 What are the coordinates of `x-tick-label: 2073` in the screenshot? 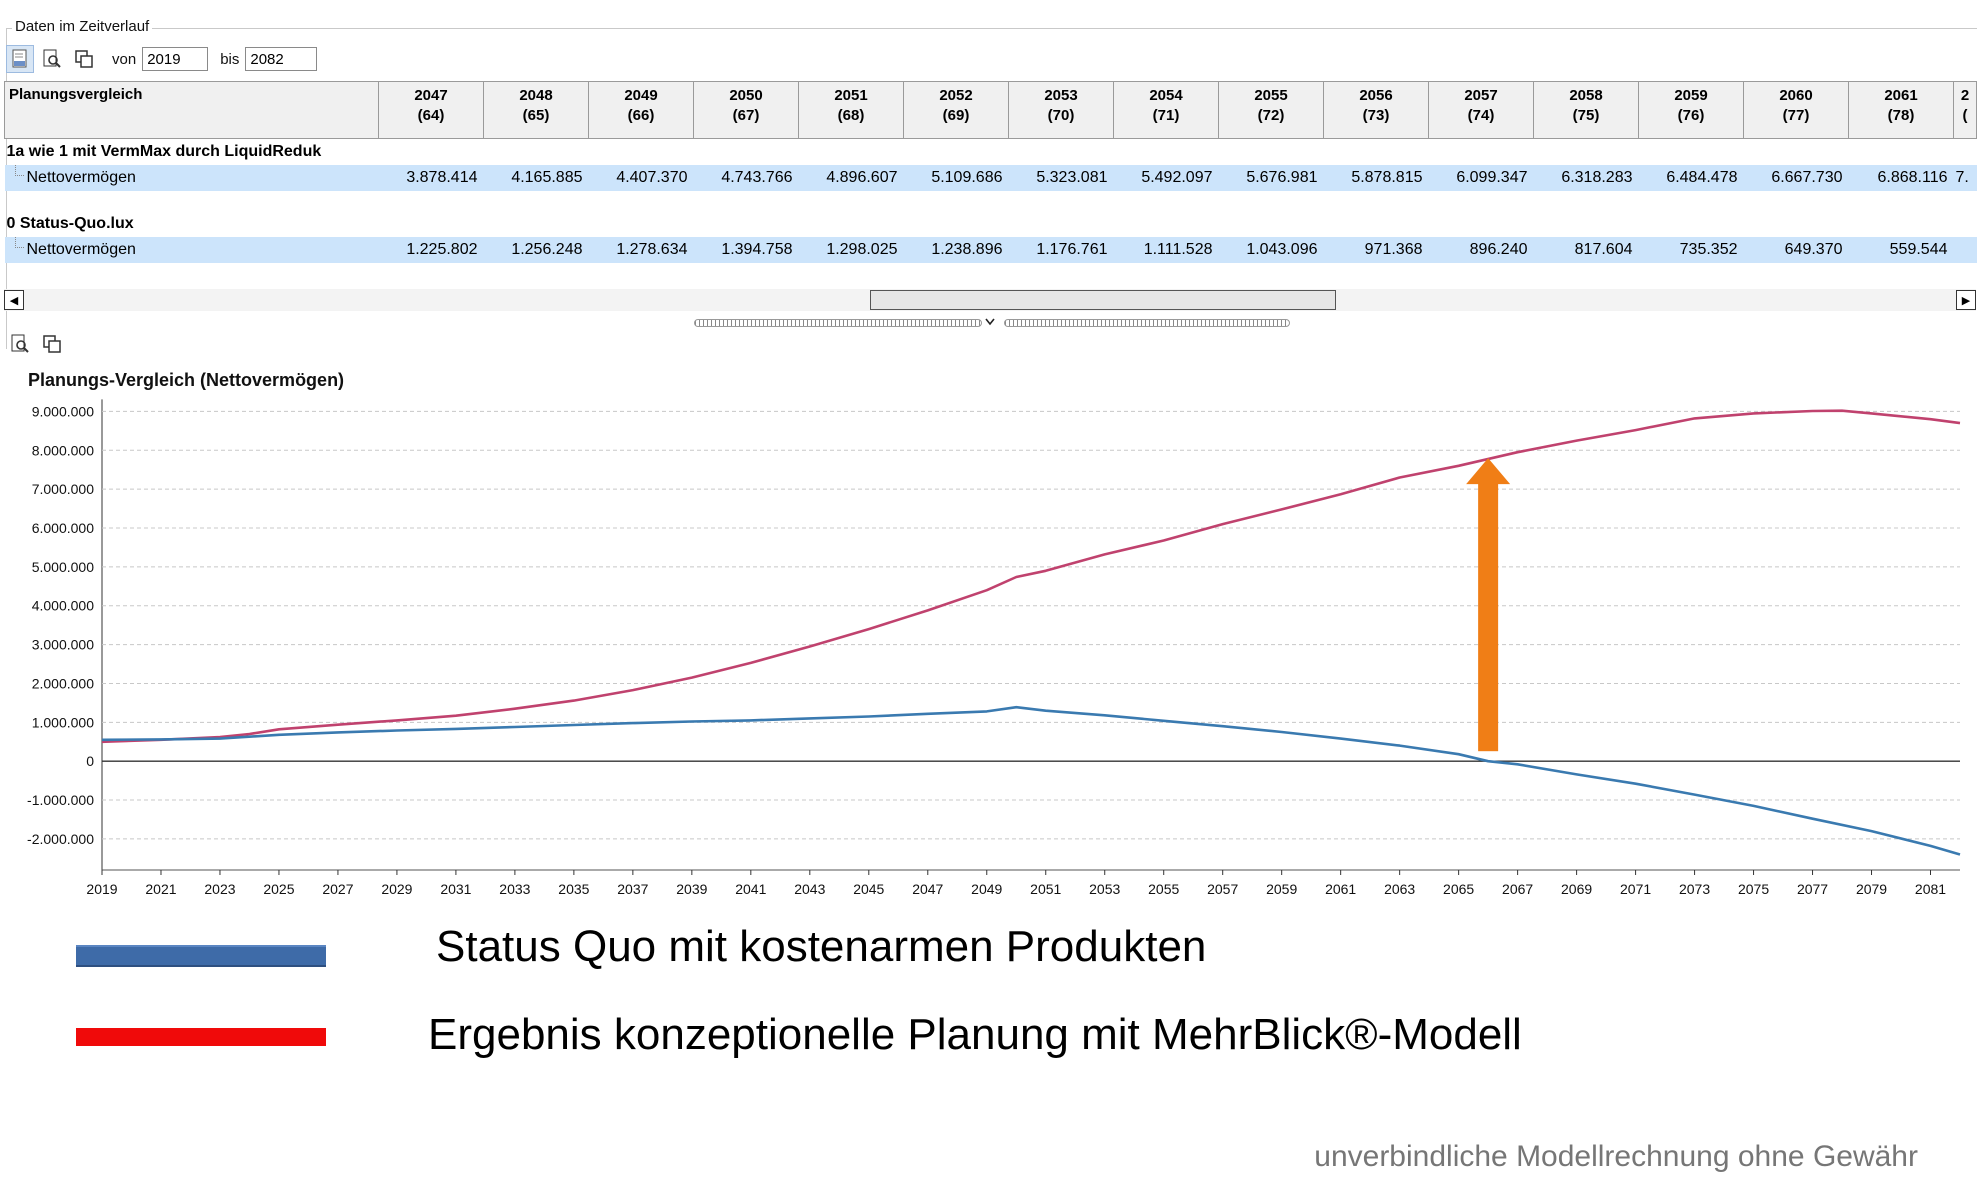 It's located at (1694, 889).